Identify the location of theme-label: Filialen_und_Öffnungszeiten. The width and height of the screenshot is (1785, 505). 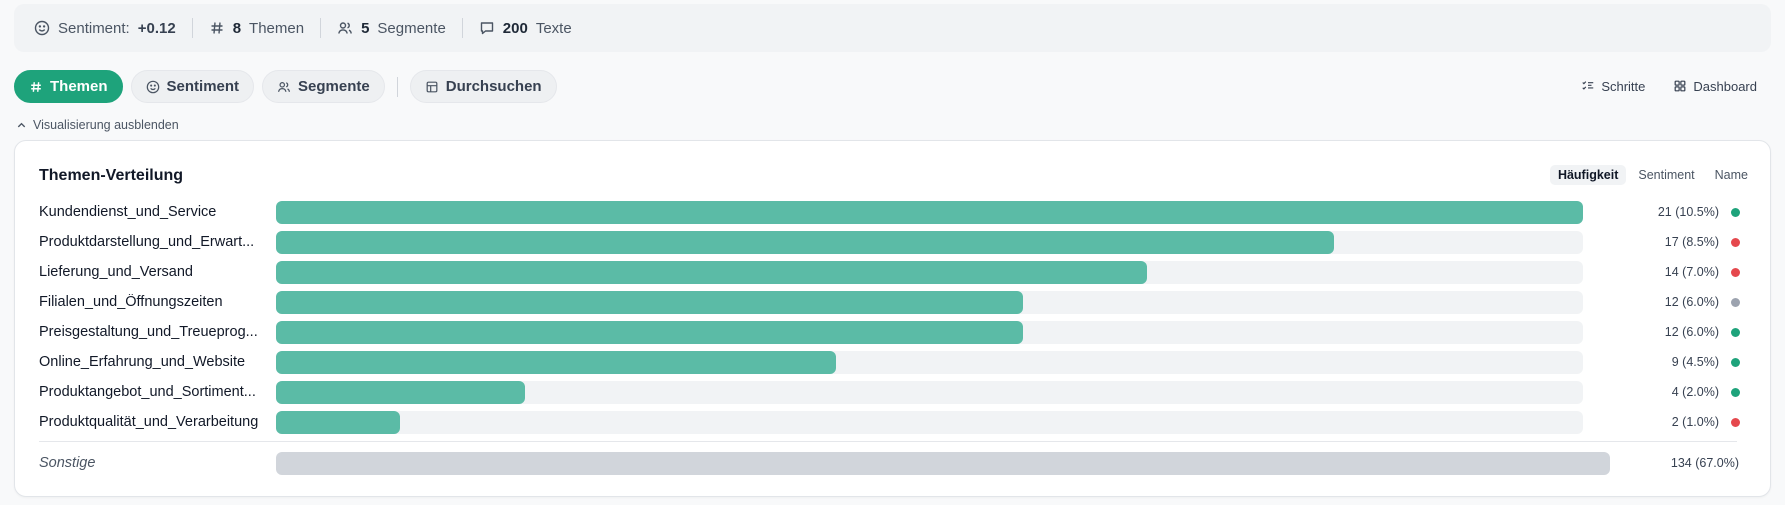
(131, 302).